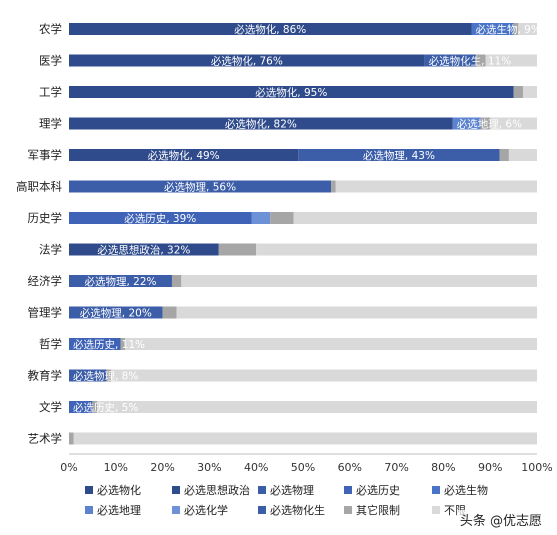 This screenshot has width=557, height=535. I want to click on category-label: 文学, so click(50, 407).